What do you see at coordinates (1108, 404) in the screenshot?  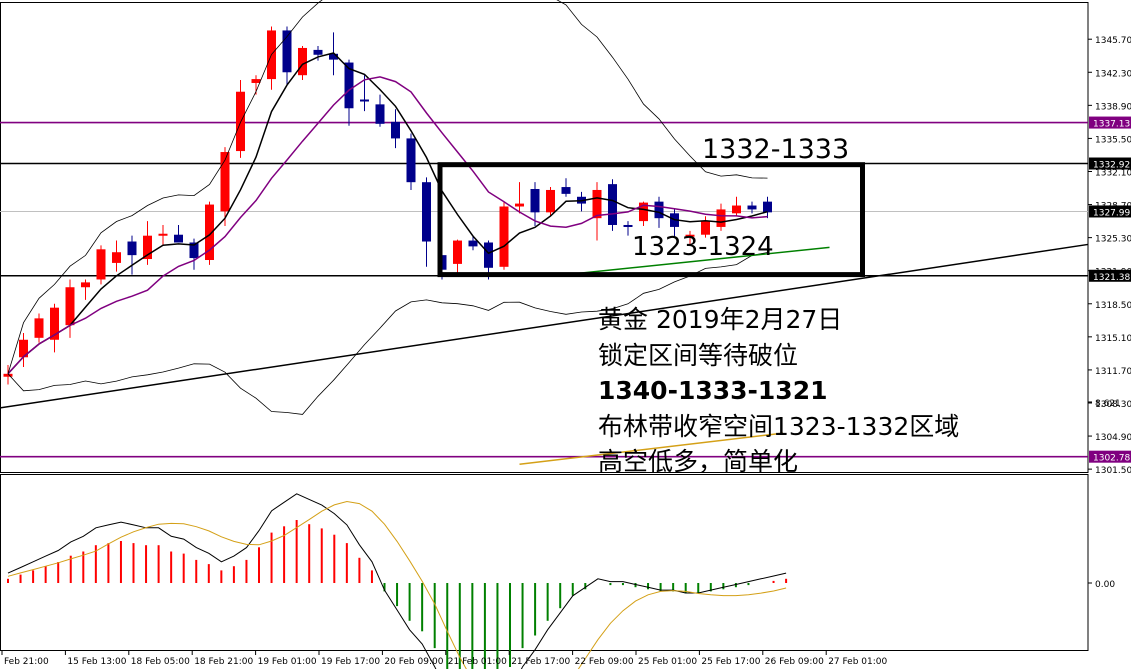 I see `indicator-tick-label: 8.621` at bounding box center [1108, 404].